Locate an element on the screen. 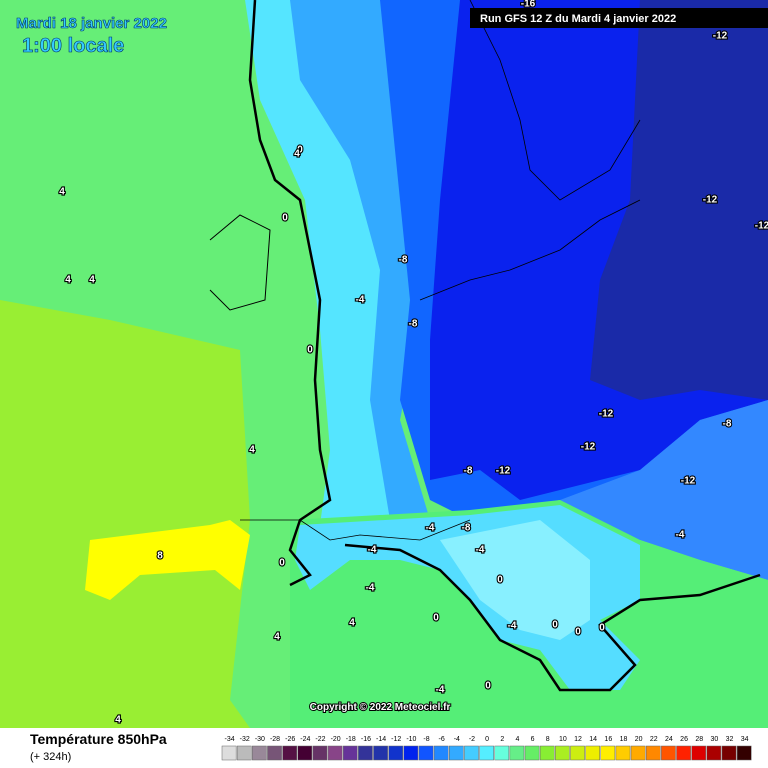 The height and width of the screenshot is (768, 768). east-zone is located at coordinates (664, 490).